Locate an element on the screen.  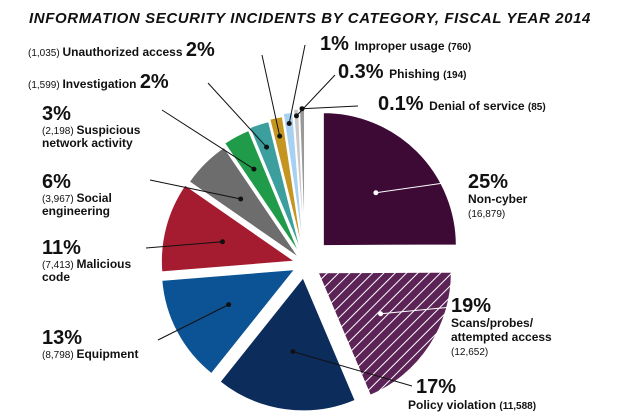
category-label-improper-usage: Improper usage is located at coordinates (400, 46).